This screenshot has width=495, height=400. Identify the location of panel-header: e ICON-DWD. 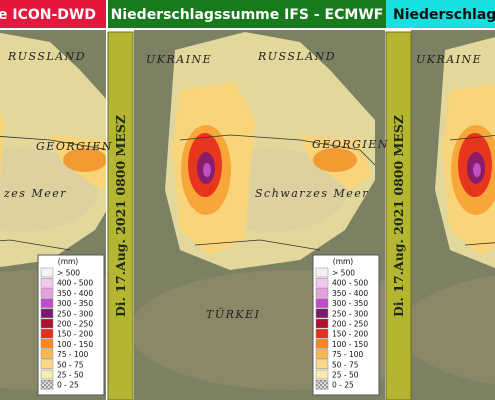
(48, 15).